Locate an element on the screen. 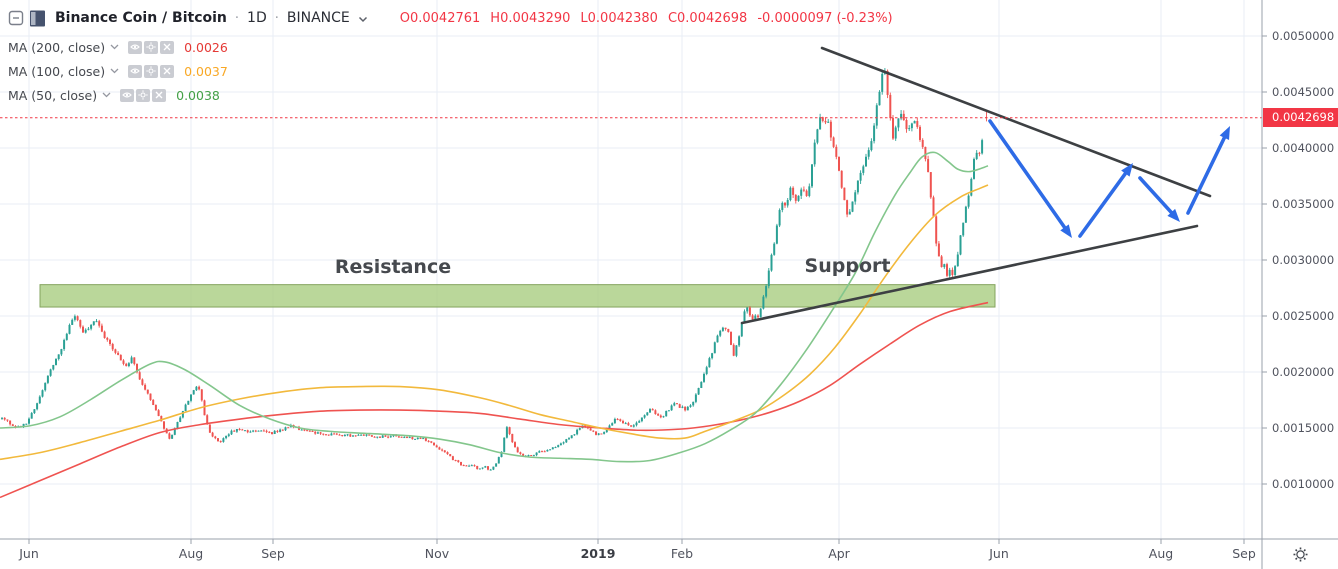 The height and width of the screenshot is (569, 1338). resistance-zone-label: Resistance is located at coordinates (393, 267).